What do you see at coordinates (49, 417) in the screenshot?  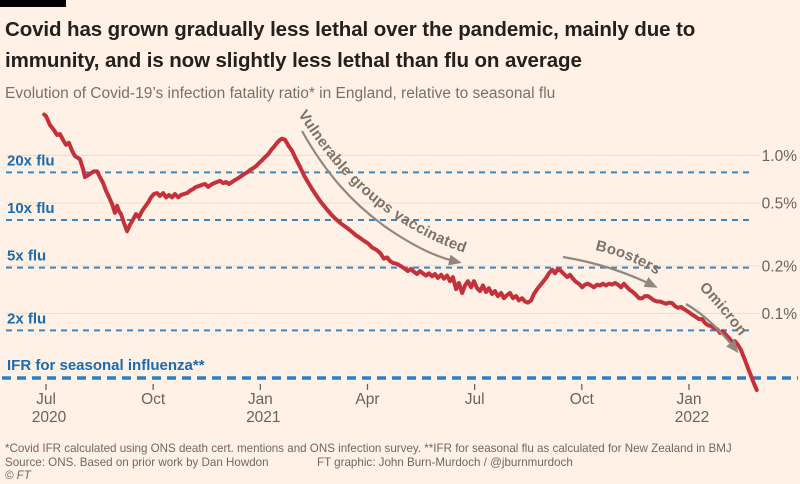 I see `x-tick-year: 2020` at bounding box center [49, 417].